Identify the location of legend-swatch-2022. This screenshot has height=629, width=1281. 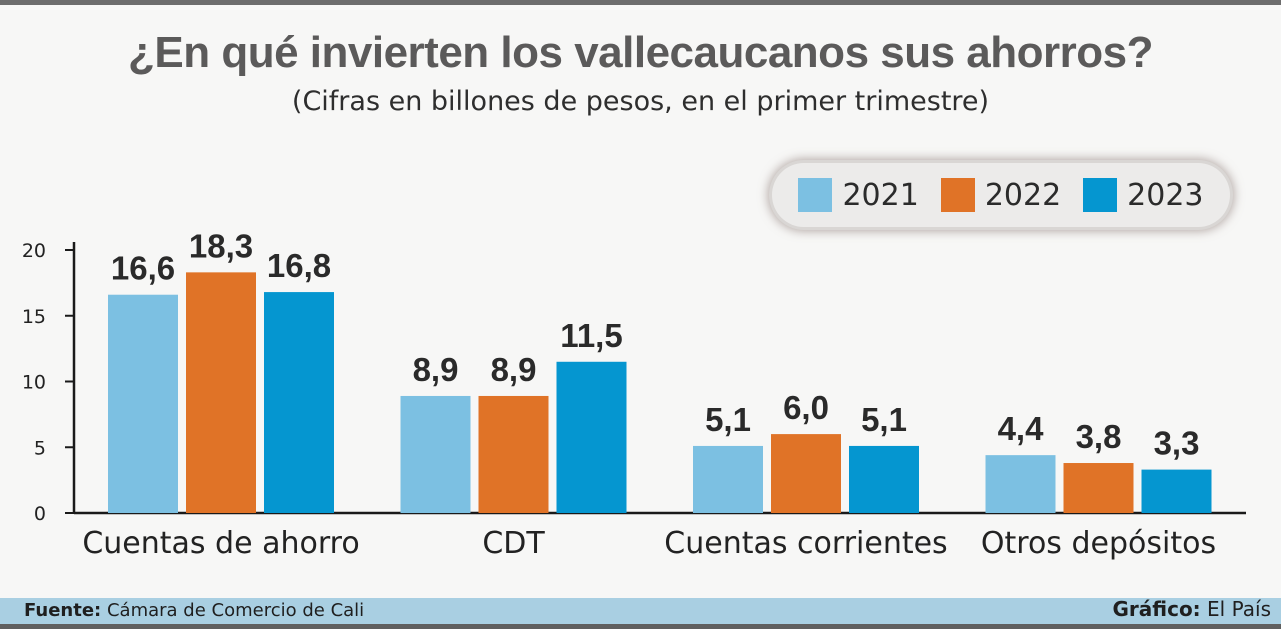
(957, 195).